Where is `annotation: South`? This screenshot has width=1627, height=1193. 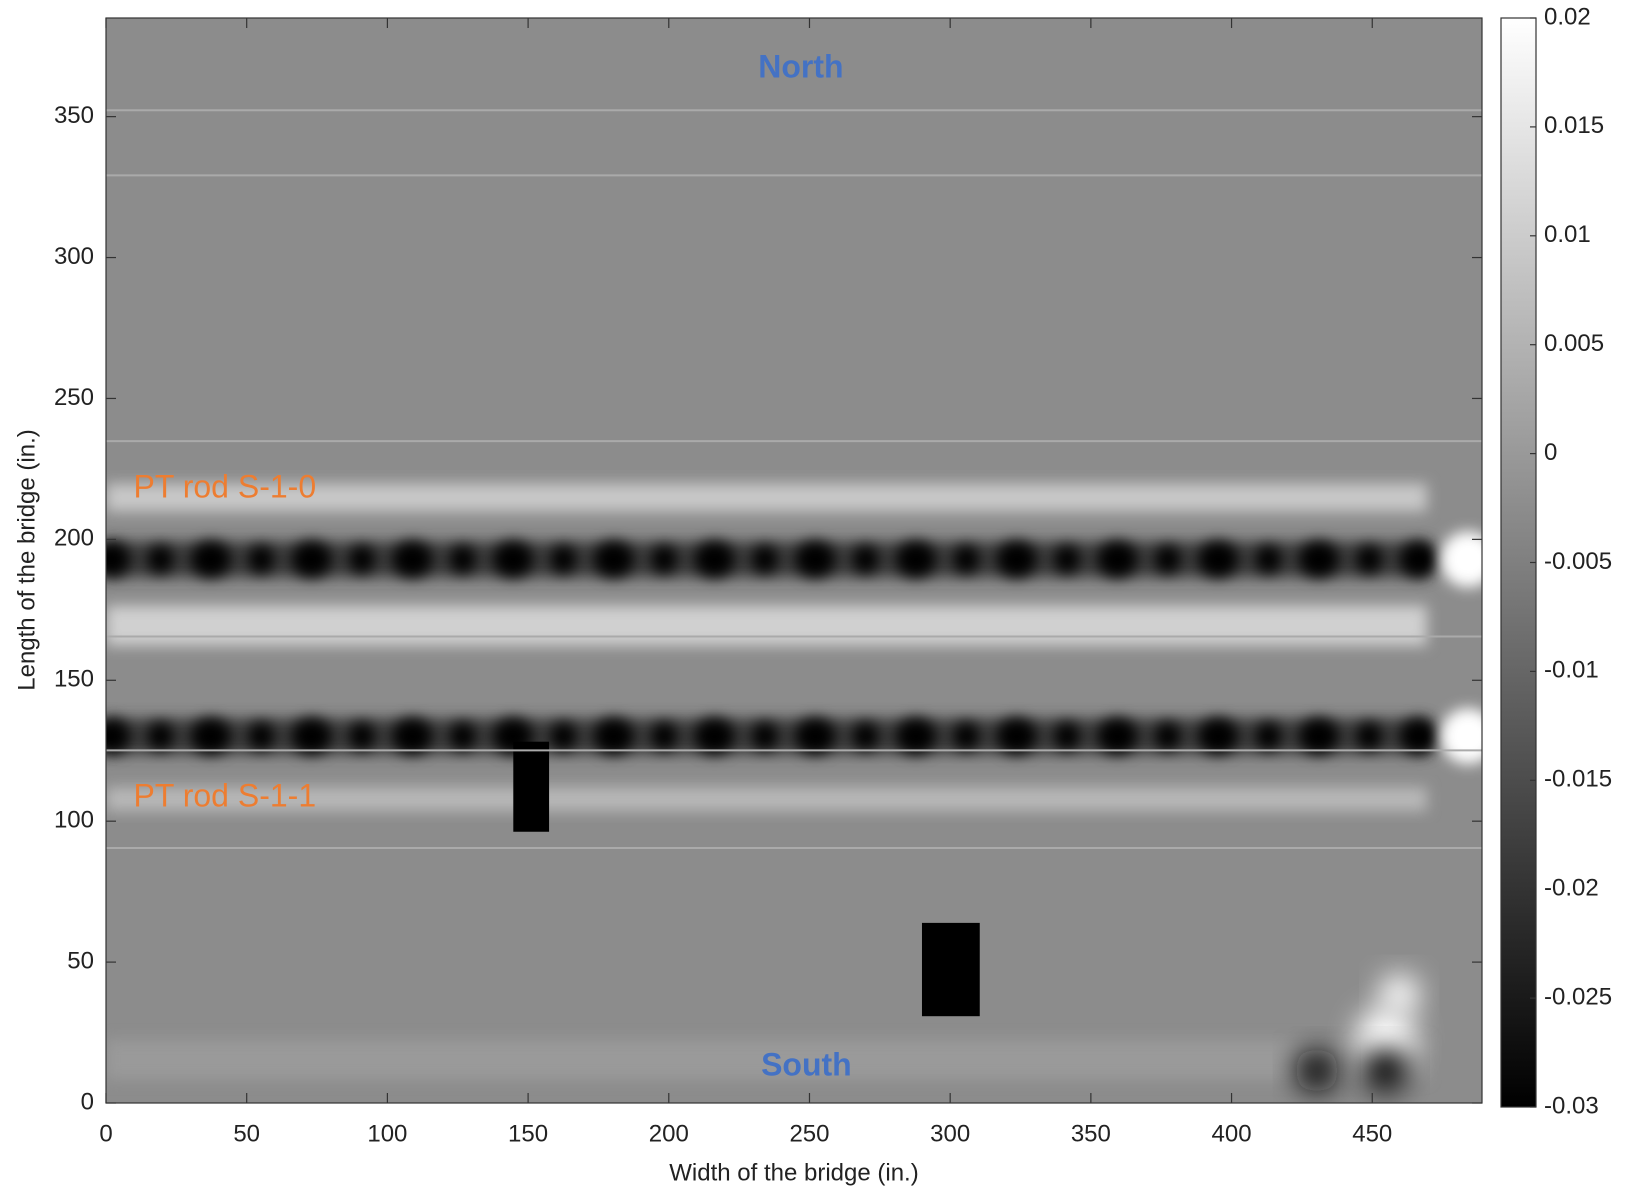 annotation: South is located at coordinates (806, 1064).